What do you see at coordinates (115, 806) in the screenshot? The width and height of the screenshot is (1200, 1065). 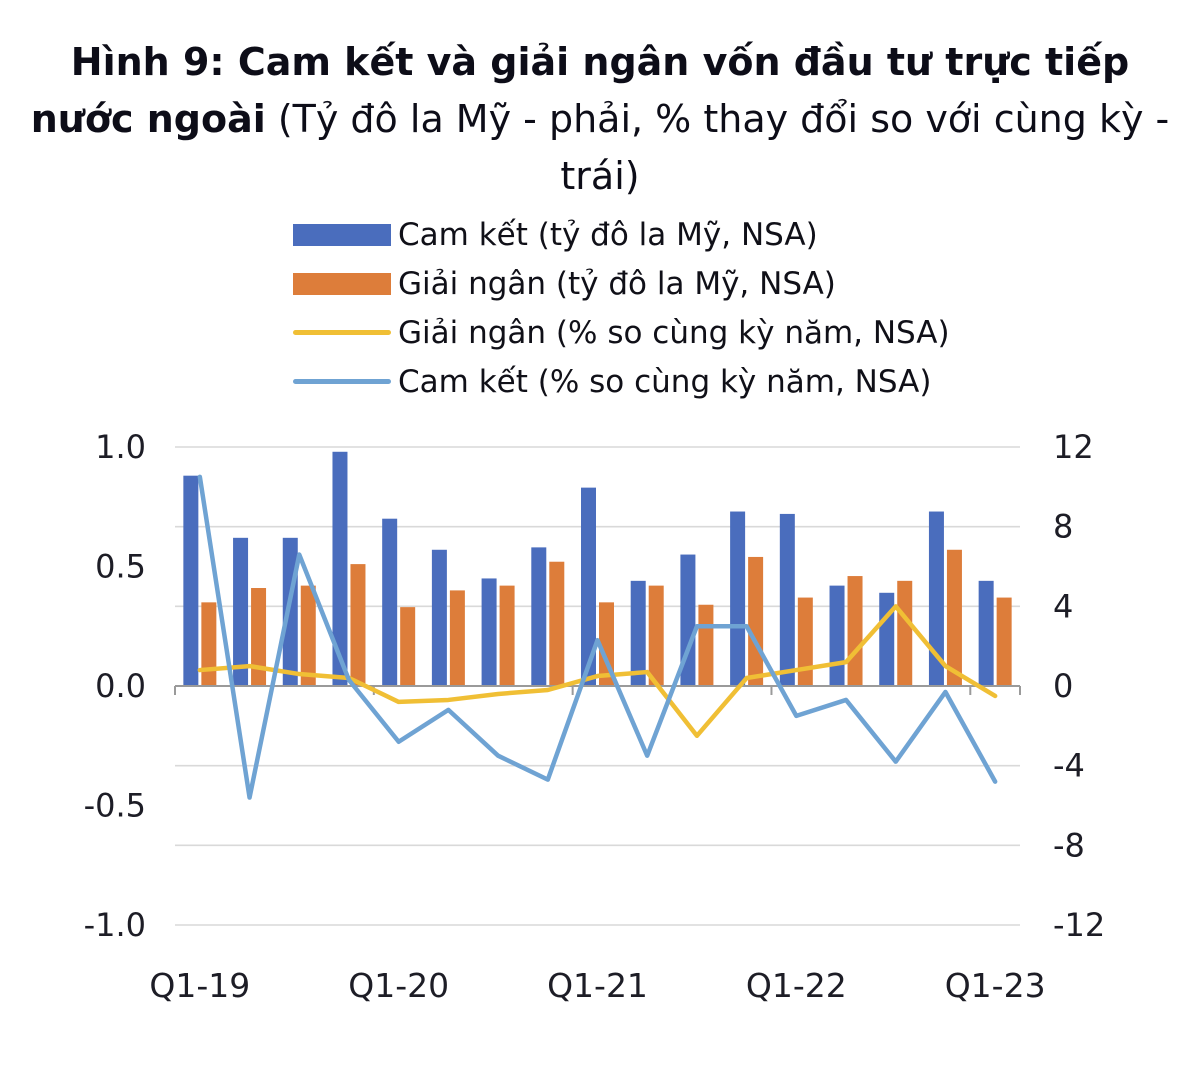 I see `left-axis-tick-label: -0.5` at bounding box center [115, 806].